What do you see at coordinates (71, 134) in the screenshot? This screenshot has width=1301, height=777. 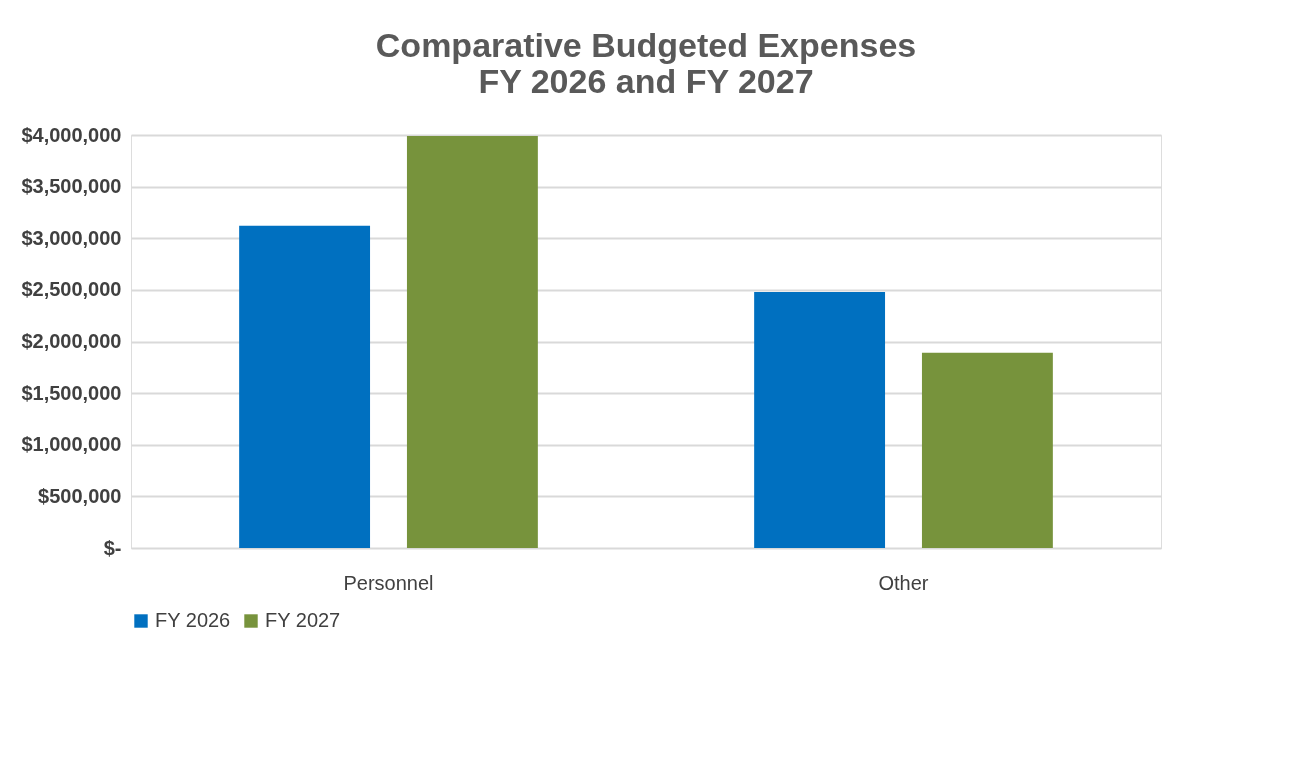 I see `y-tick-label: $4,000,000` at bounding box center [71, 134].